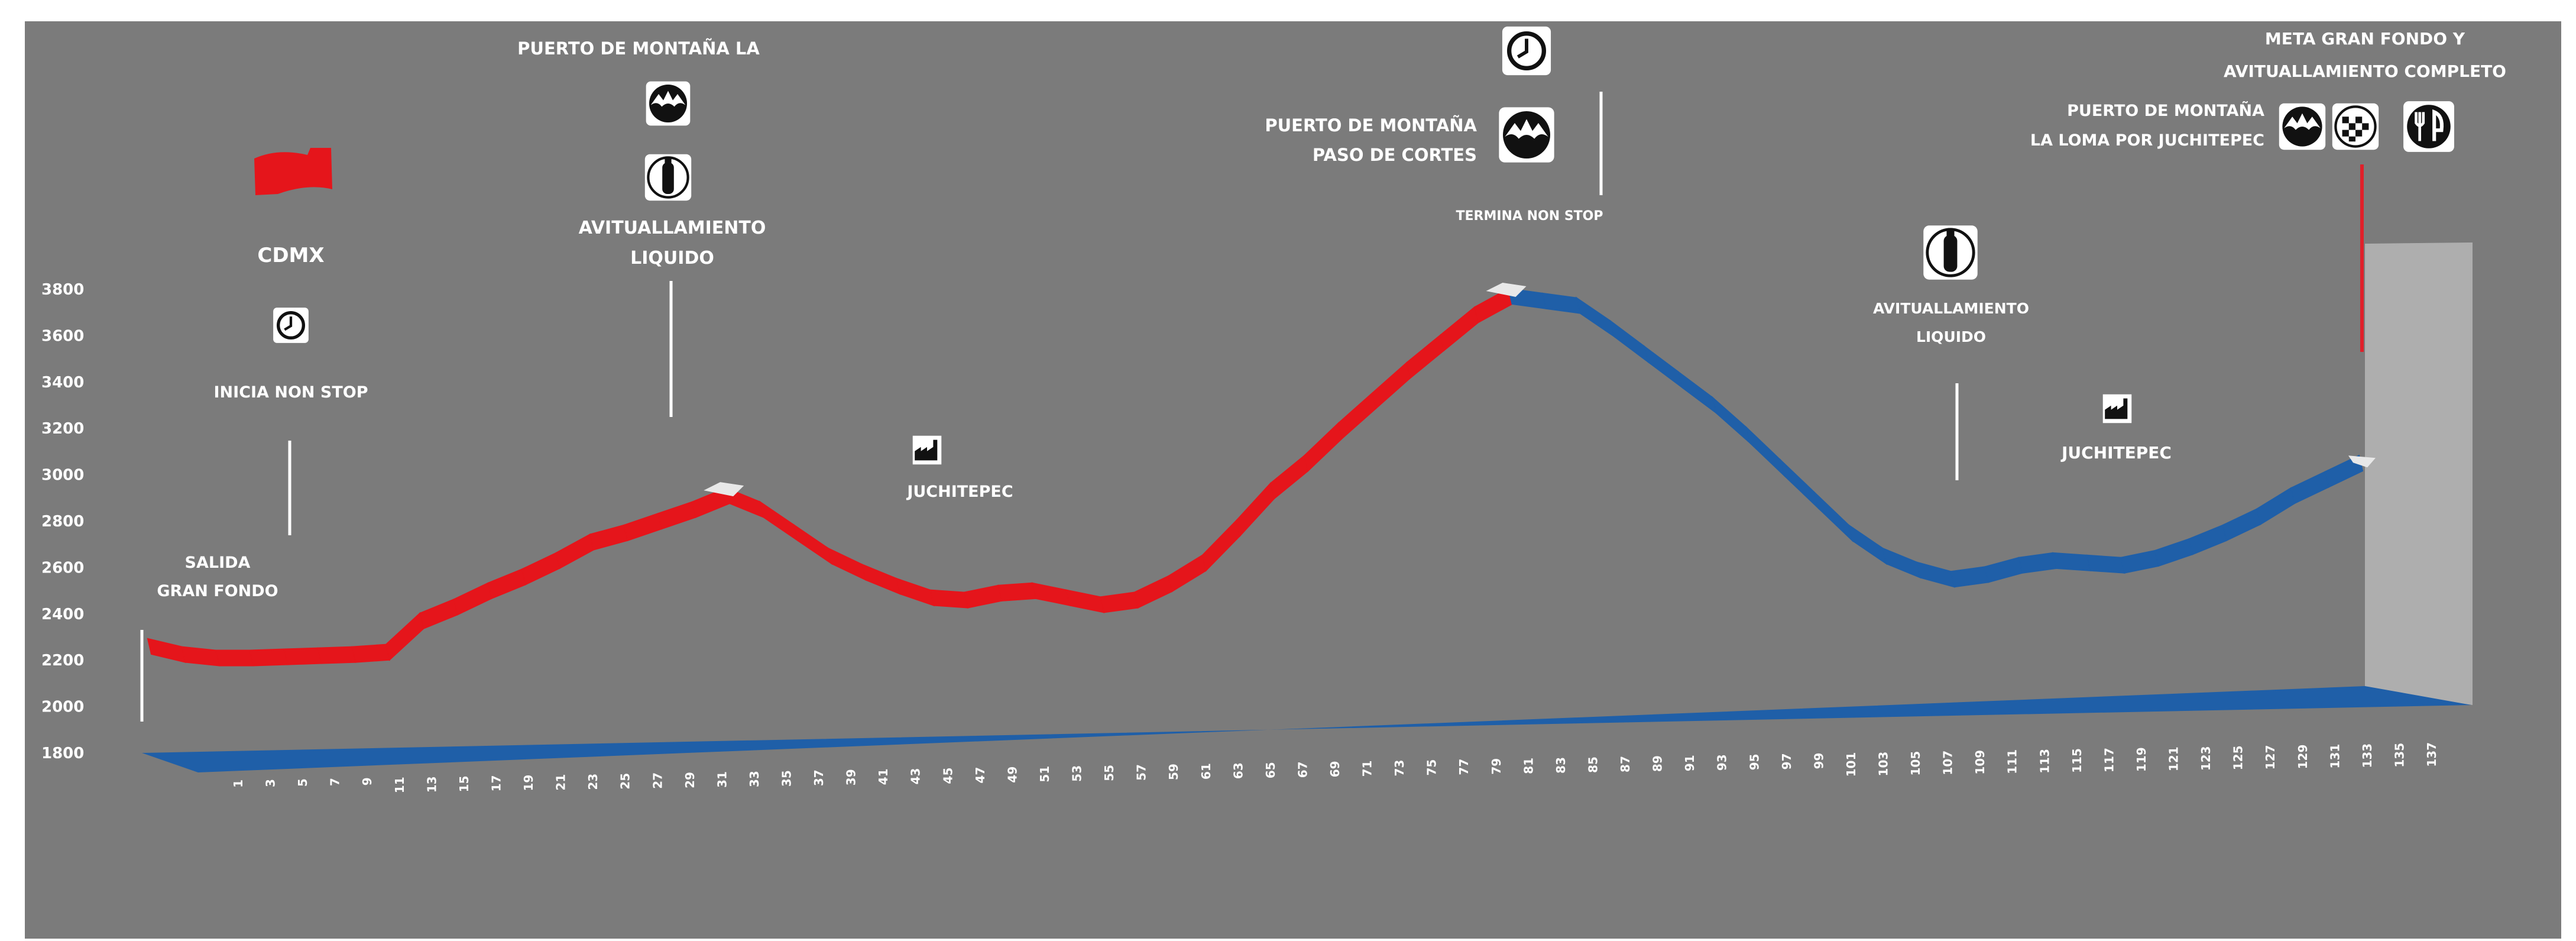  Describe the element at coordinates (851, 777) in the screenshot. I see `x-tick-label: 39` at that location.